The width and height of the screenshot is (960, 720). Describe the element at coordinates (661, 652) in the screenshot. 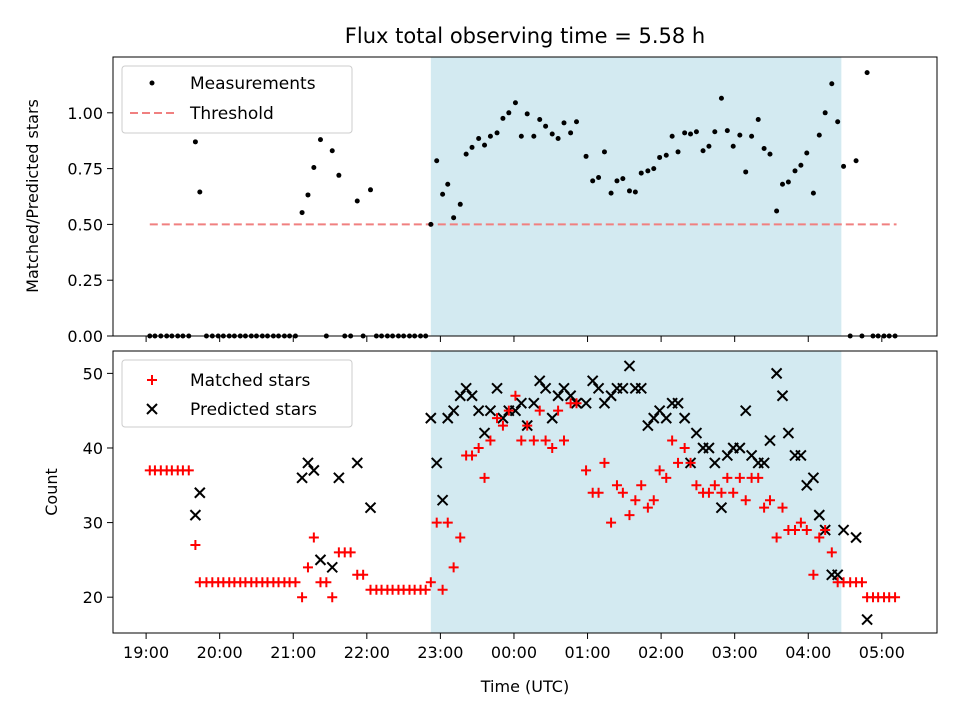

I see `xtick-label: 02:00` at that location.